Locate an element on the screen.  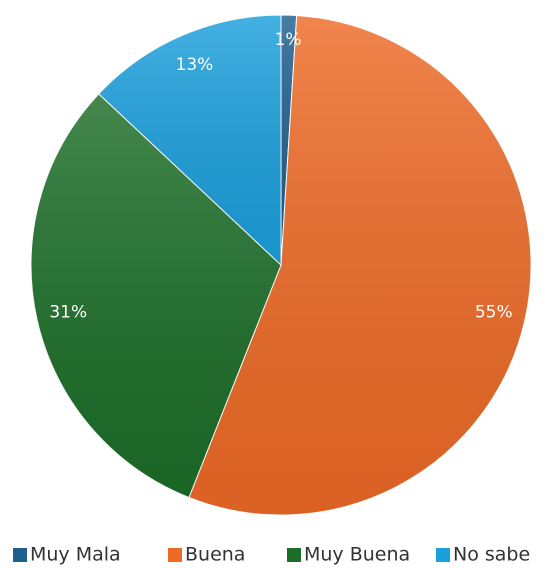
legend-label: Muy Mala is located at coordinates (75, 555).